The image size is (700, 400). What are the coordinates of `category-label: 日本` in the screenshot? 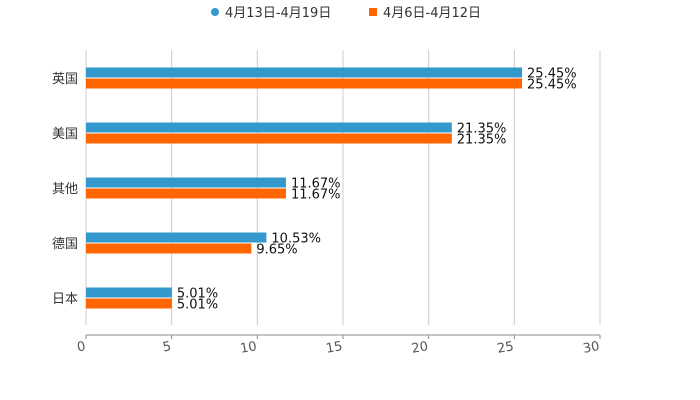 It's located at (65, 299).